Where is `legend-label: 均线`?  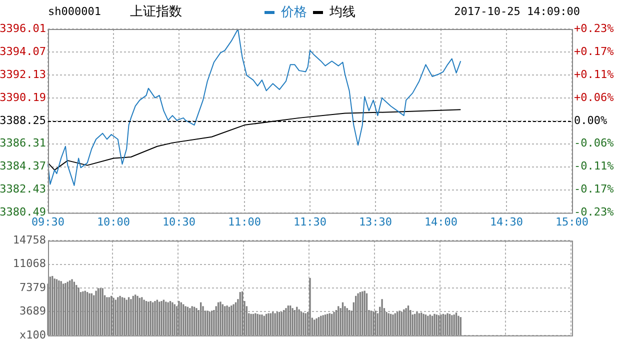
legend-label: 均线 is located at coordinates (342, 12).